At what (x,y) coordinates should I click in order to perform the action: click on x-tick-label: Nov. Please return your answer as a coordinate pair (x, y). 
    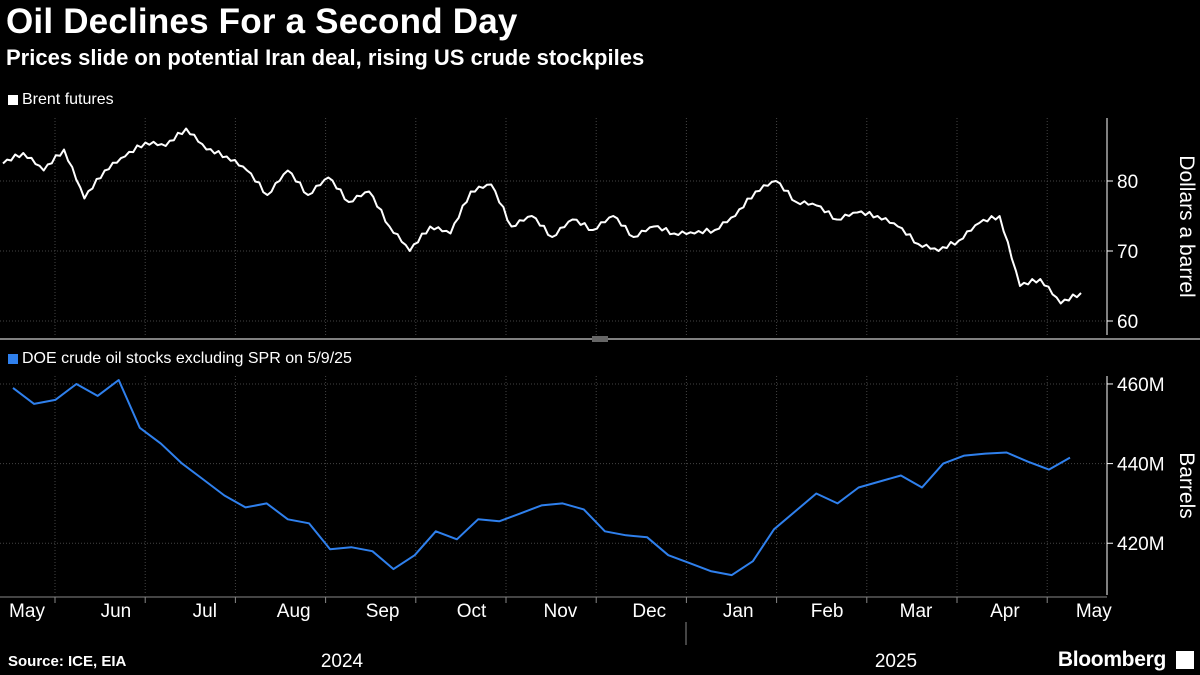
    Looking at the image, I should click on (561, 611).